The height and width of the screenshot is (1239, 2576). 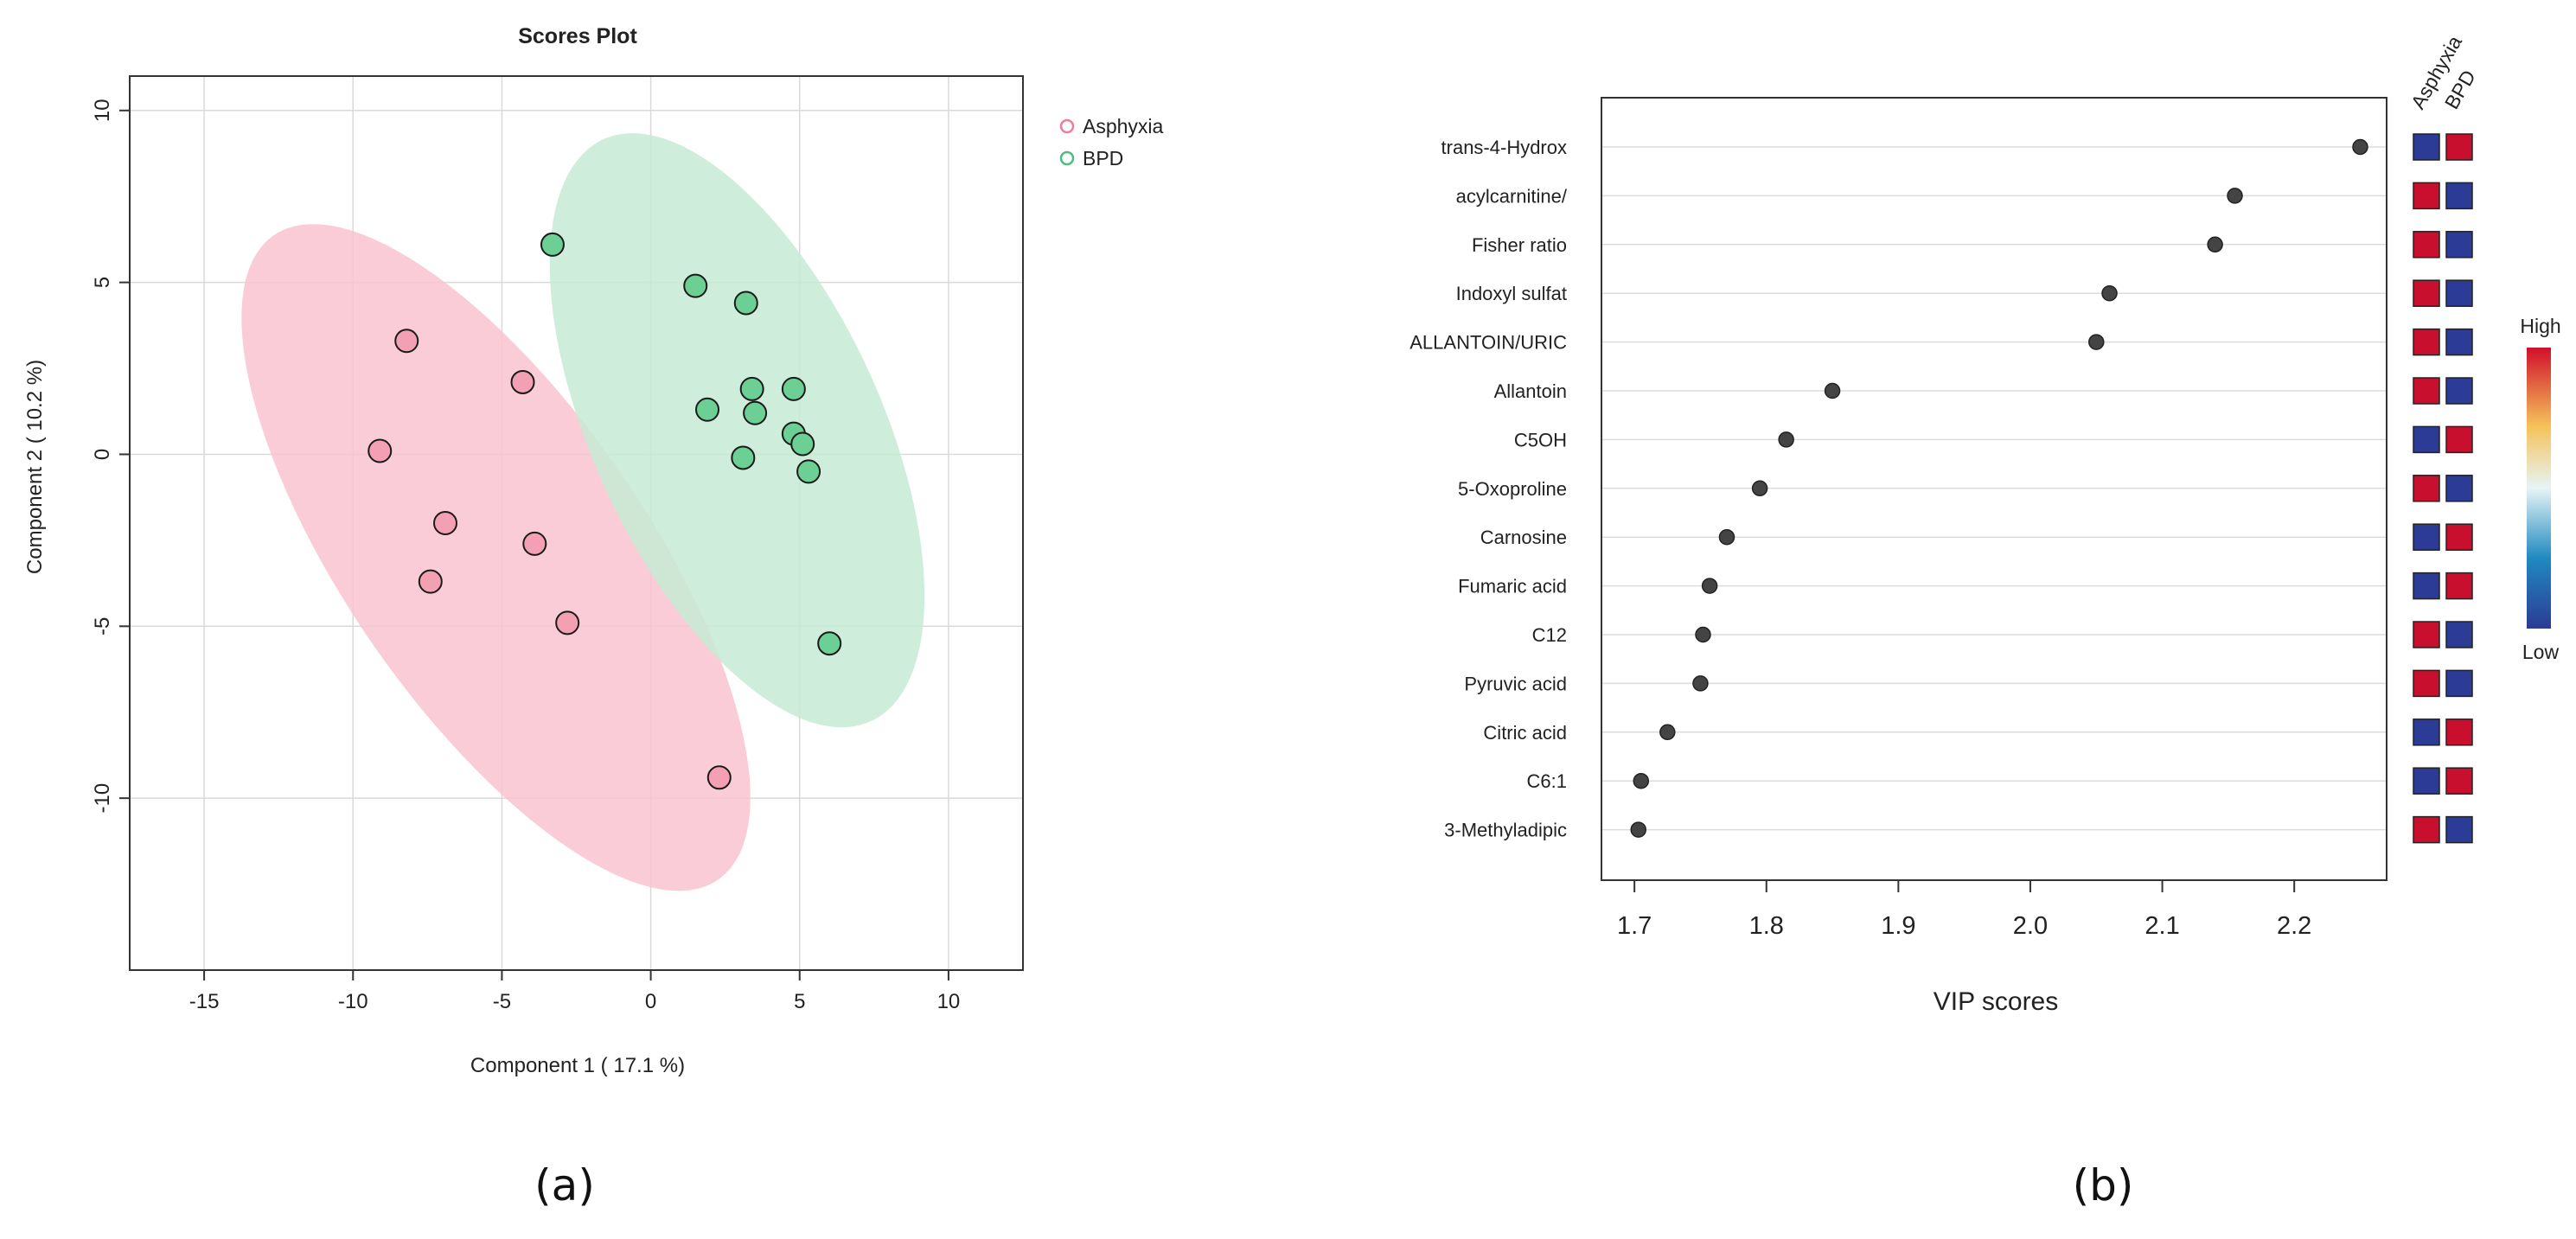 I want to click on vip-feature-label: C6:1, so click(x=1547, y=781).